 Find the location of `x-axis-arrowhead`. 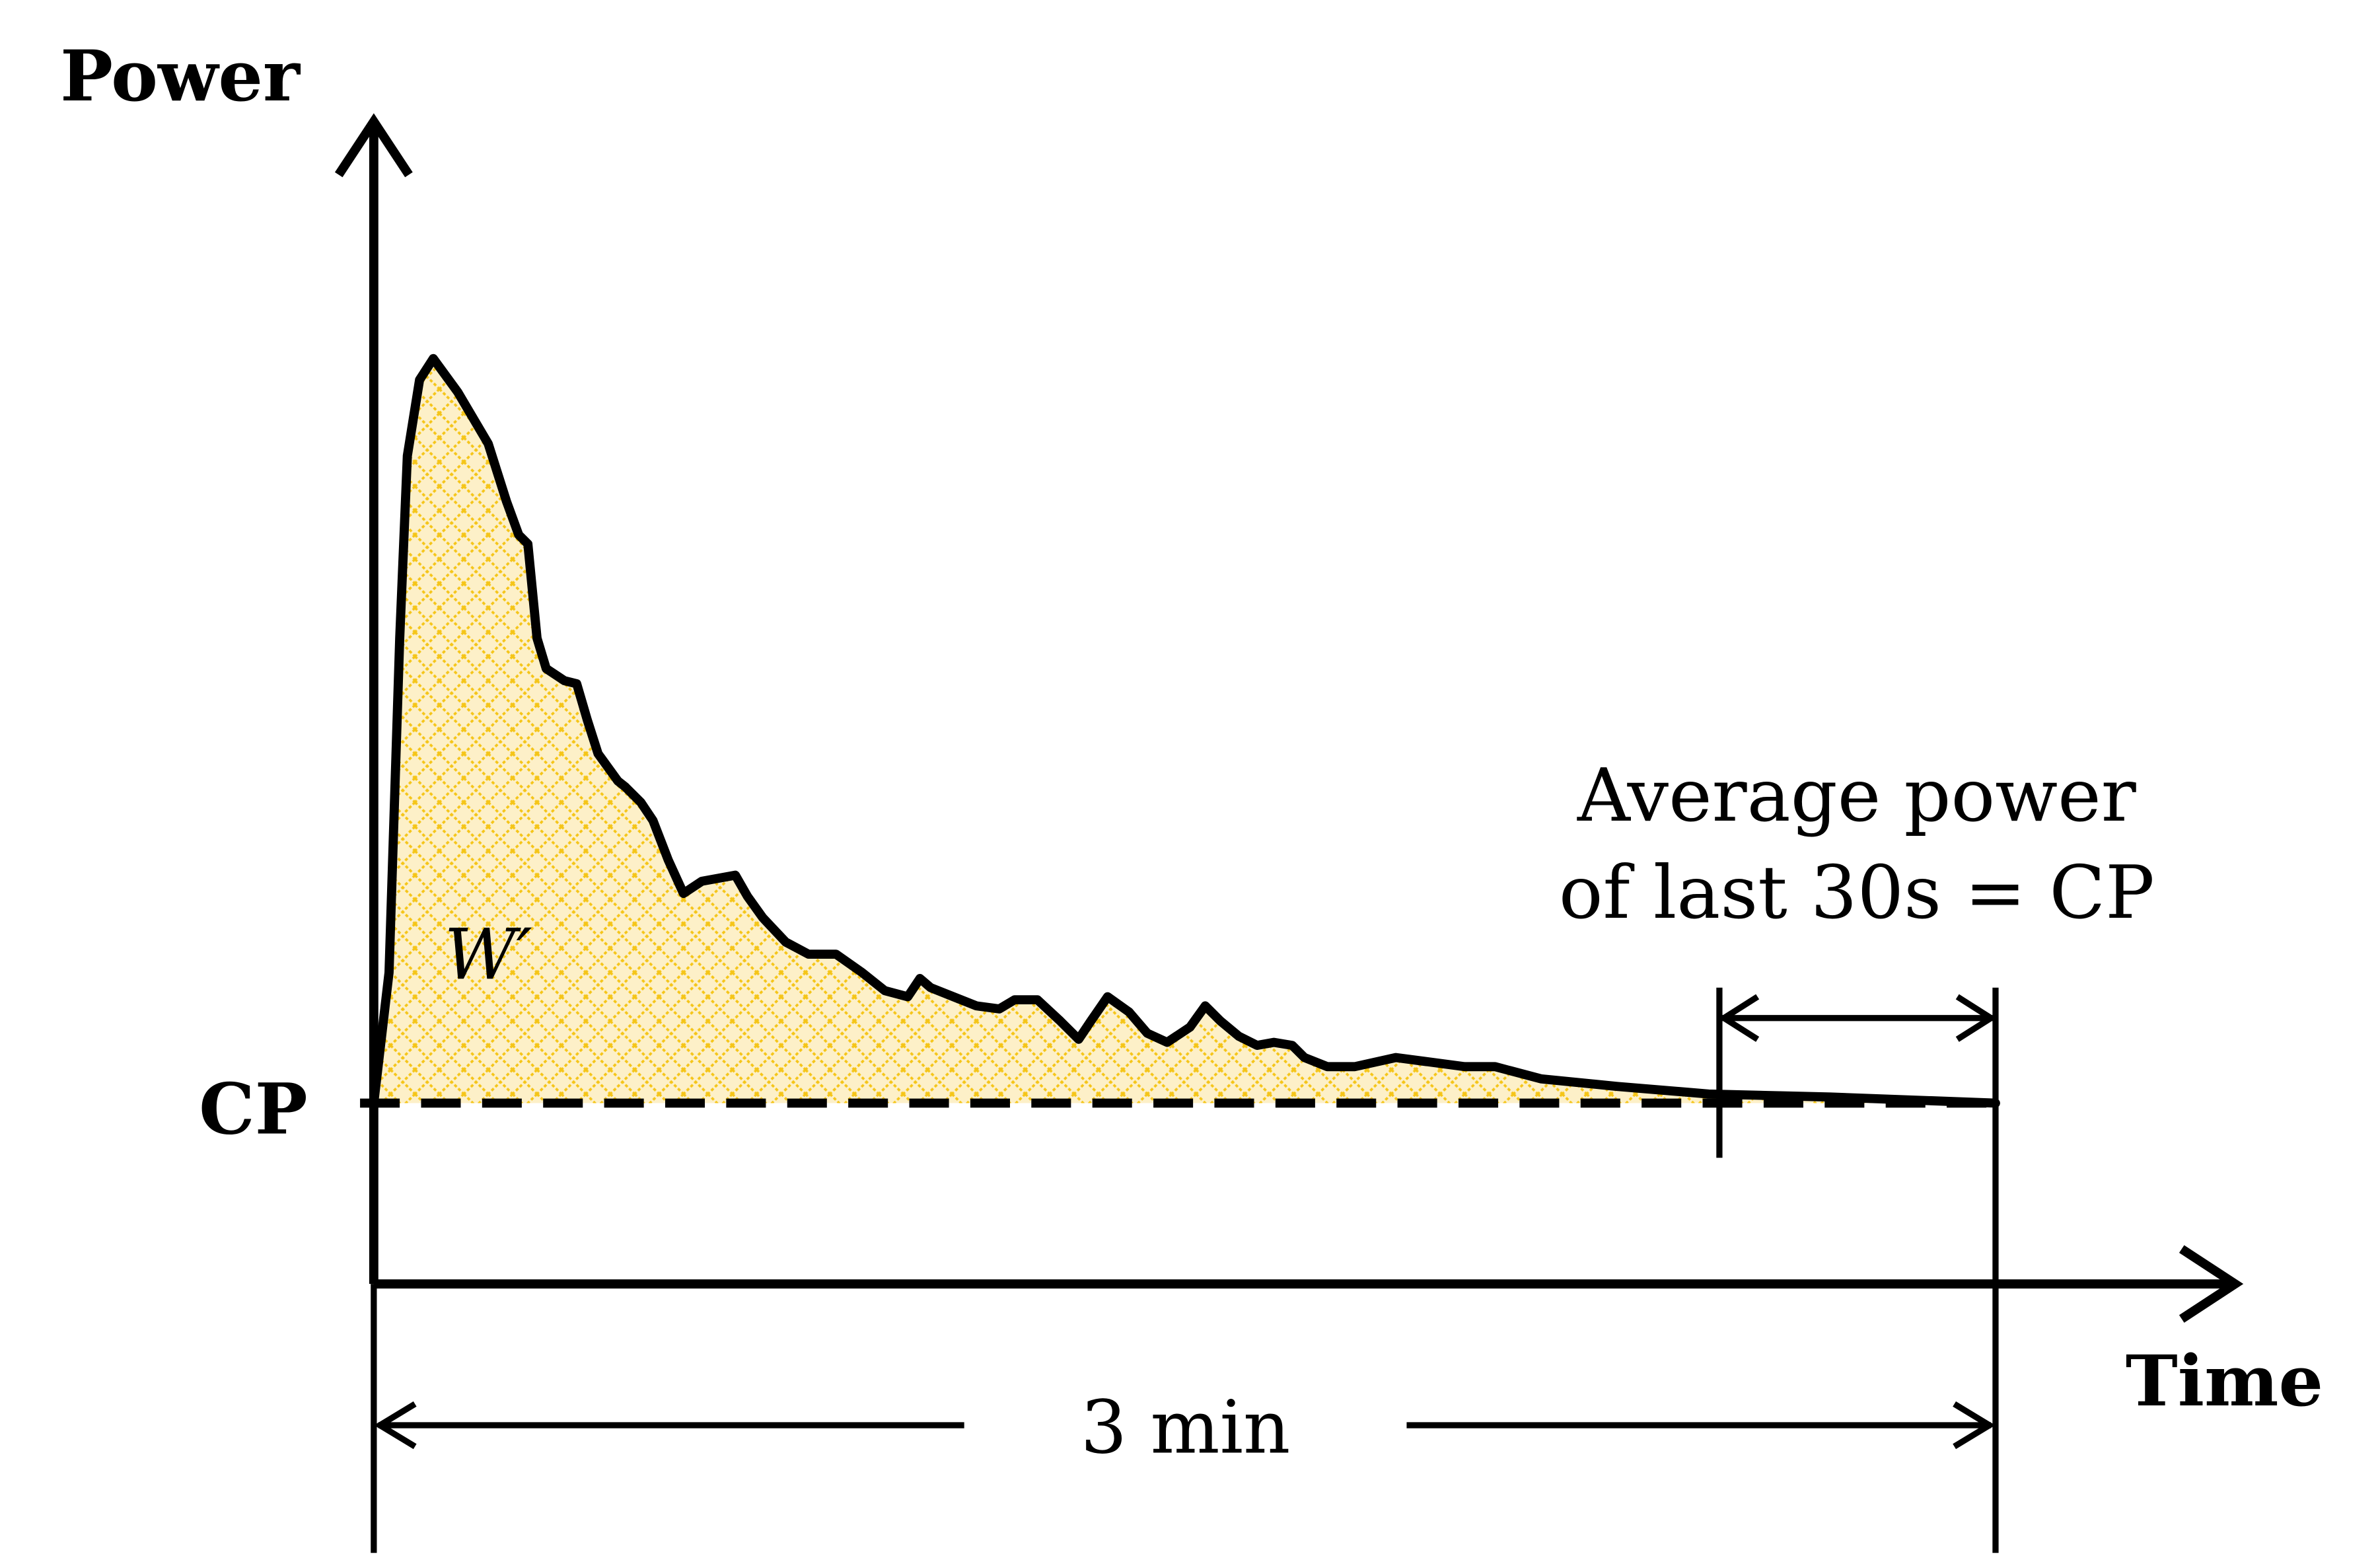

x-axis-arrowhead is located at coordinates (2211, 1284).